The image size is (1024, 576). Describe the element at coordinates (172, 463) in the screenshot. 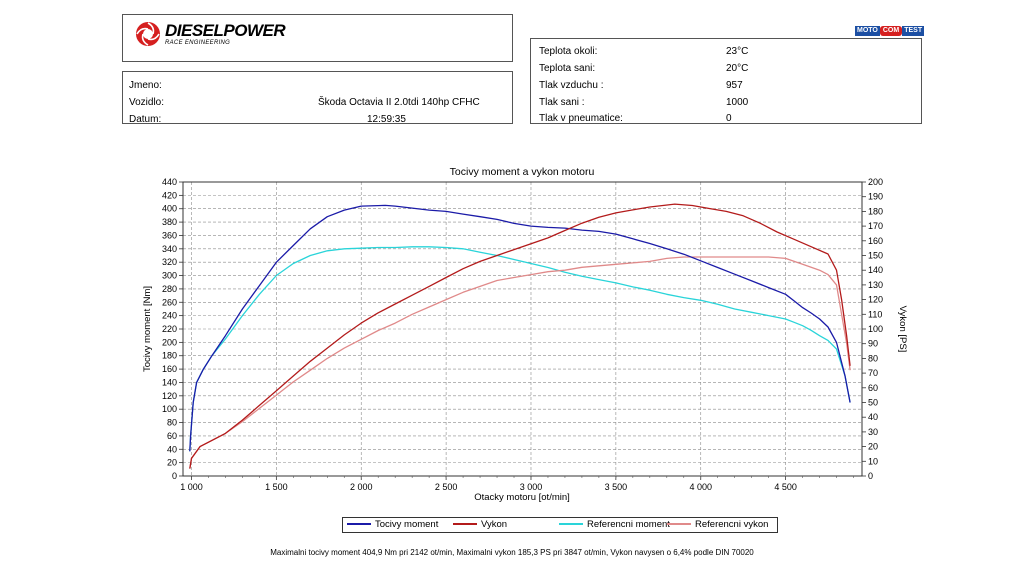

I see `y-left-tick-label: 20` at that location.